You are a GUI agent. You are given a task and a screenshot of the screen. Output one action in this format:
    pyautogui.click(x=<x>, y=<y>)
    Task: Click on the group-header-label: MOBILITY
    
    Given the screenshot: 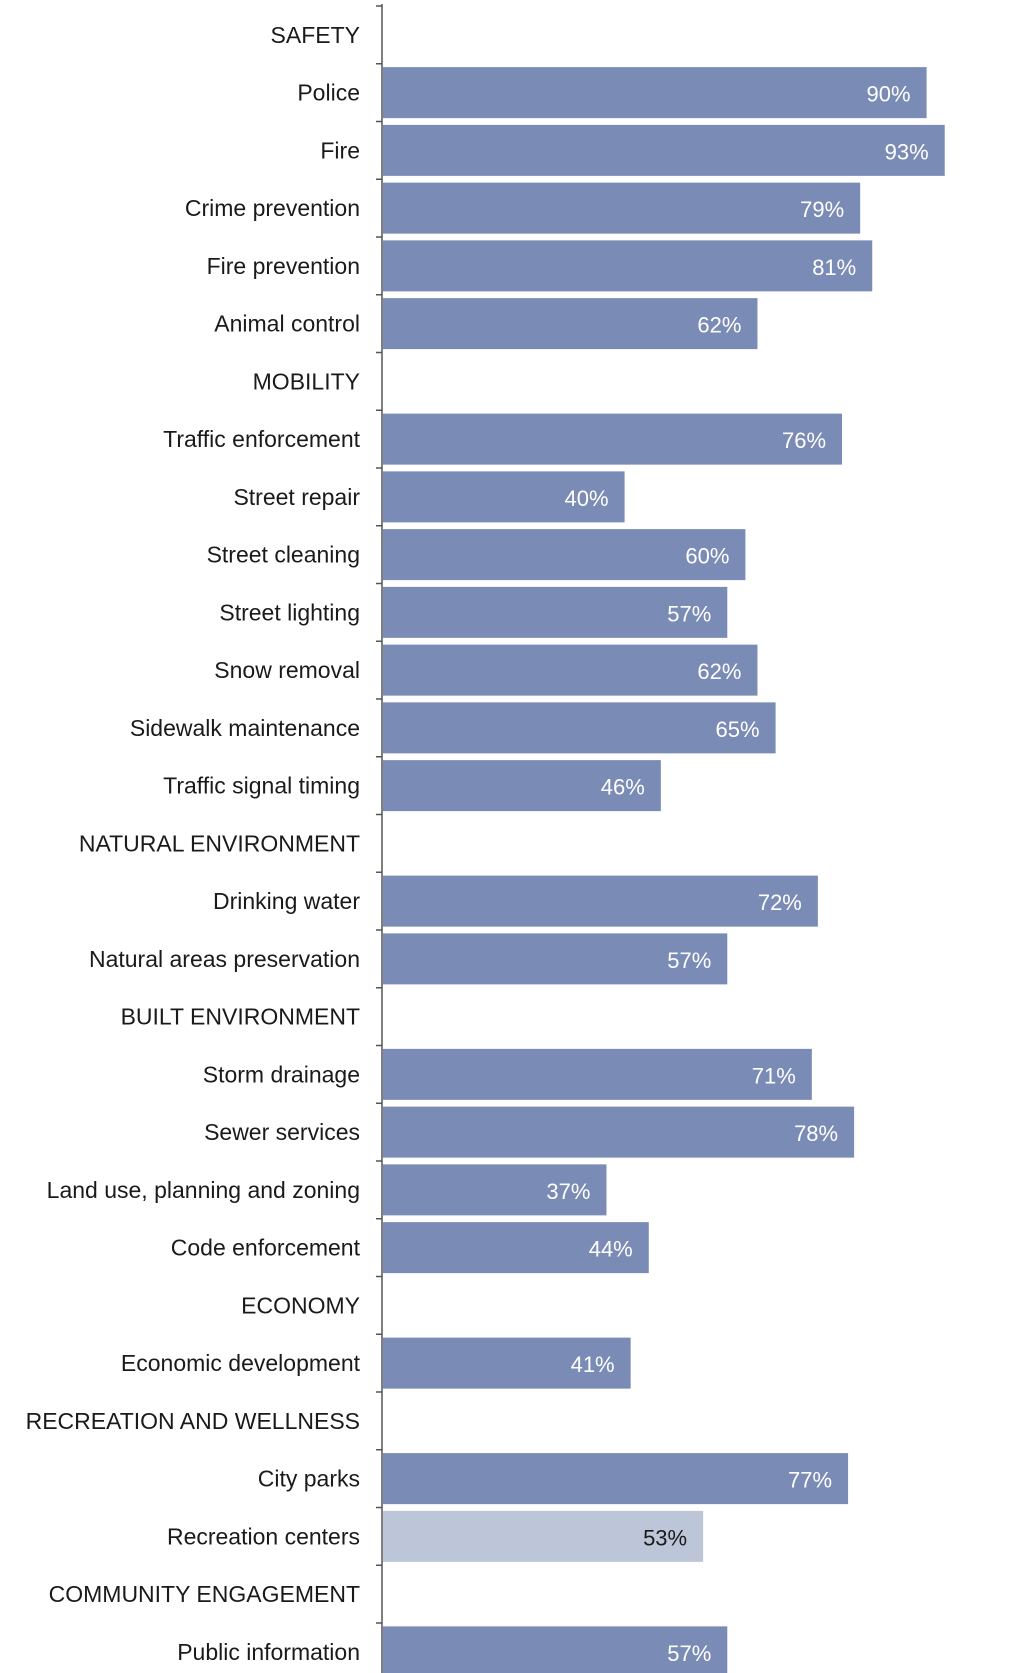 What is the action you would take?
    pyautogui.click(x=306, y=381)
    